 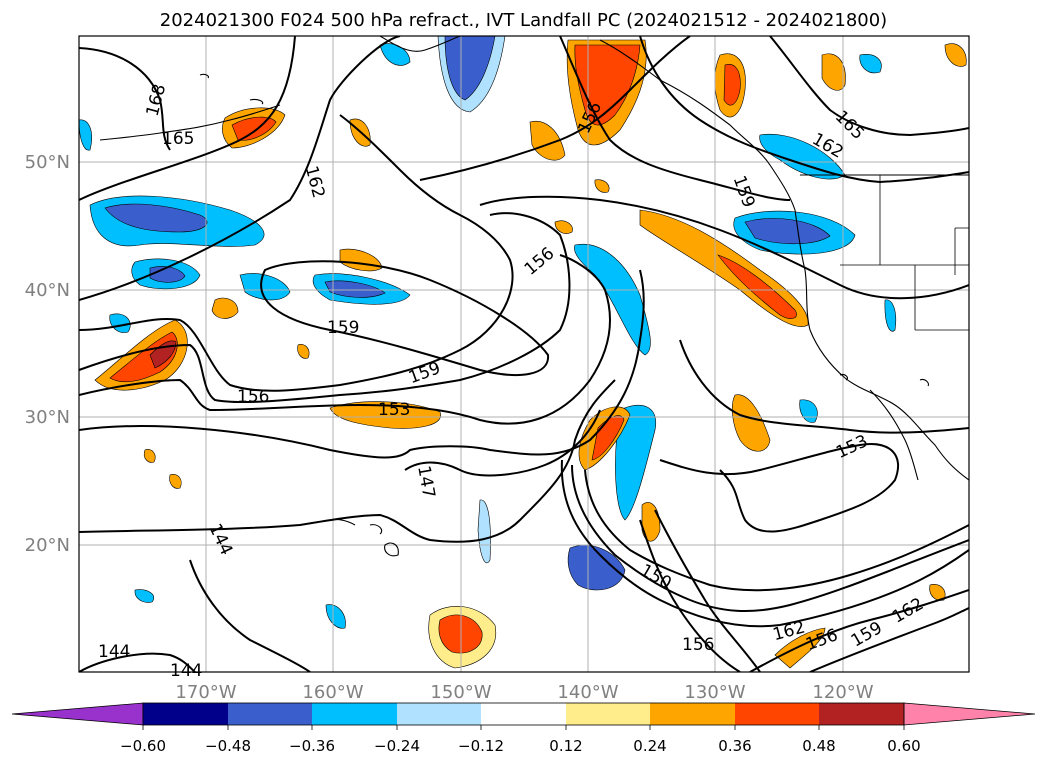 What do you see at coordinates (364, 537) in the screenshot?
I see `coastline-hawaii` at bounding box center [364, 537].